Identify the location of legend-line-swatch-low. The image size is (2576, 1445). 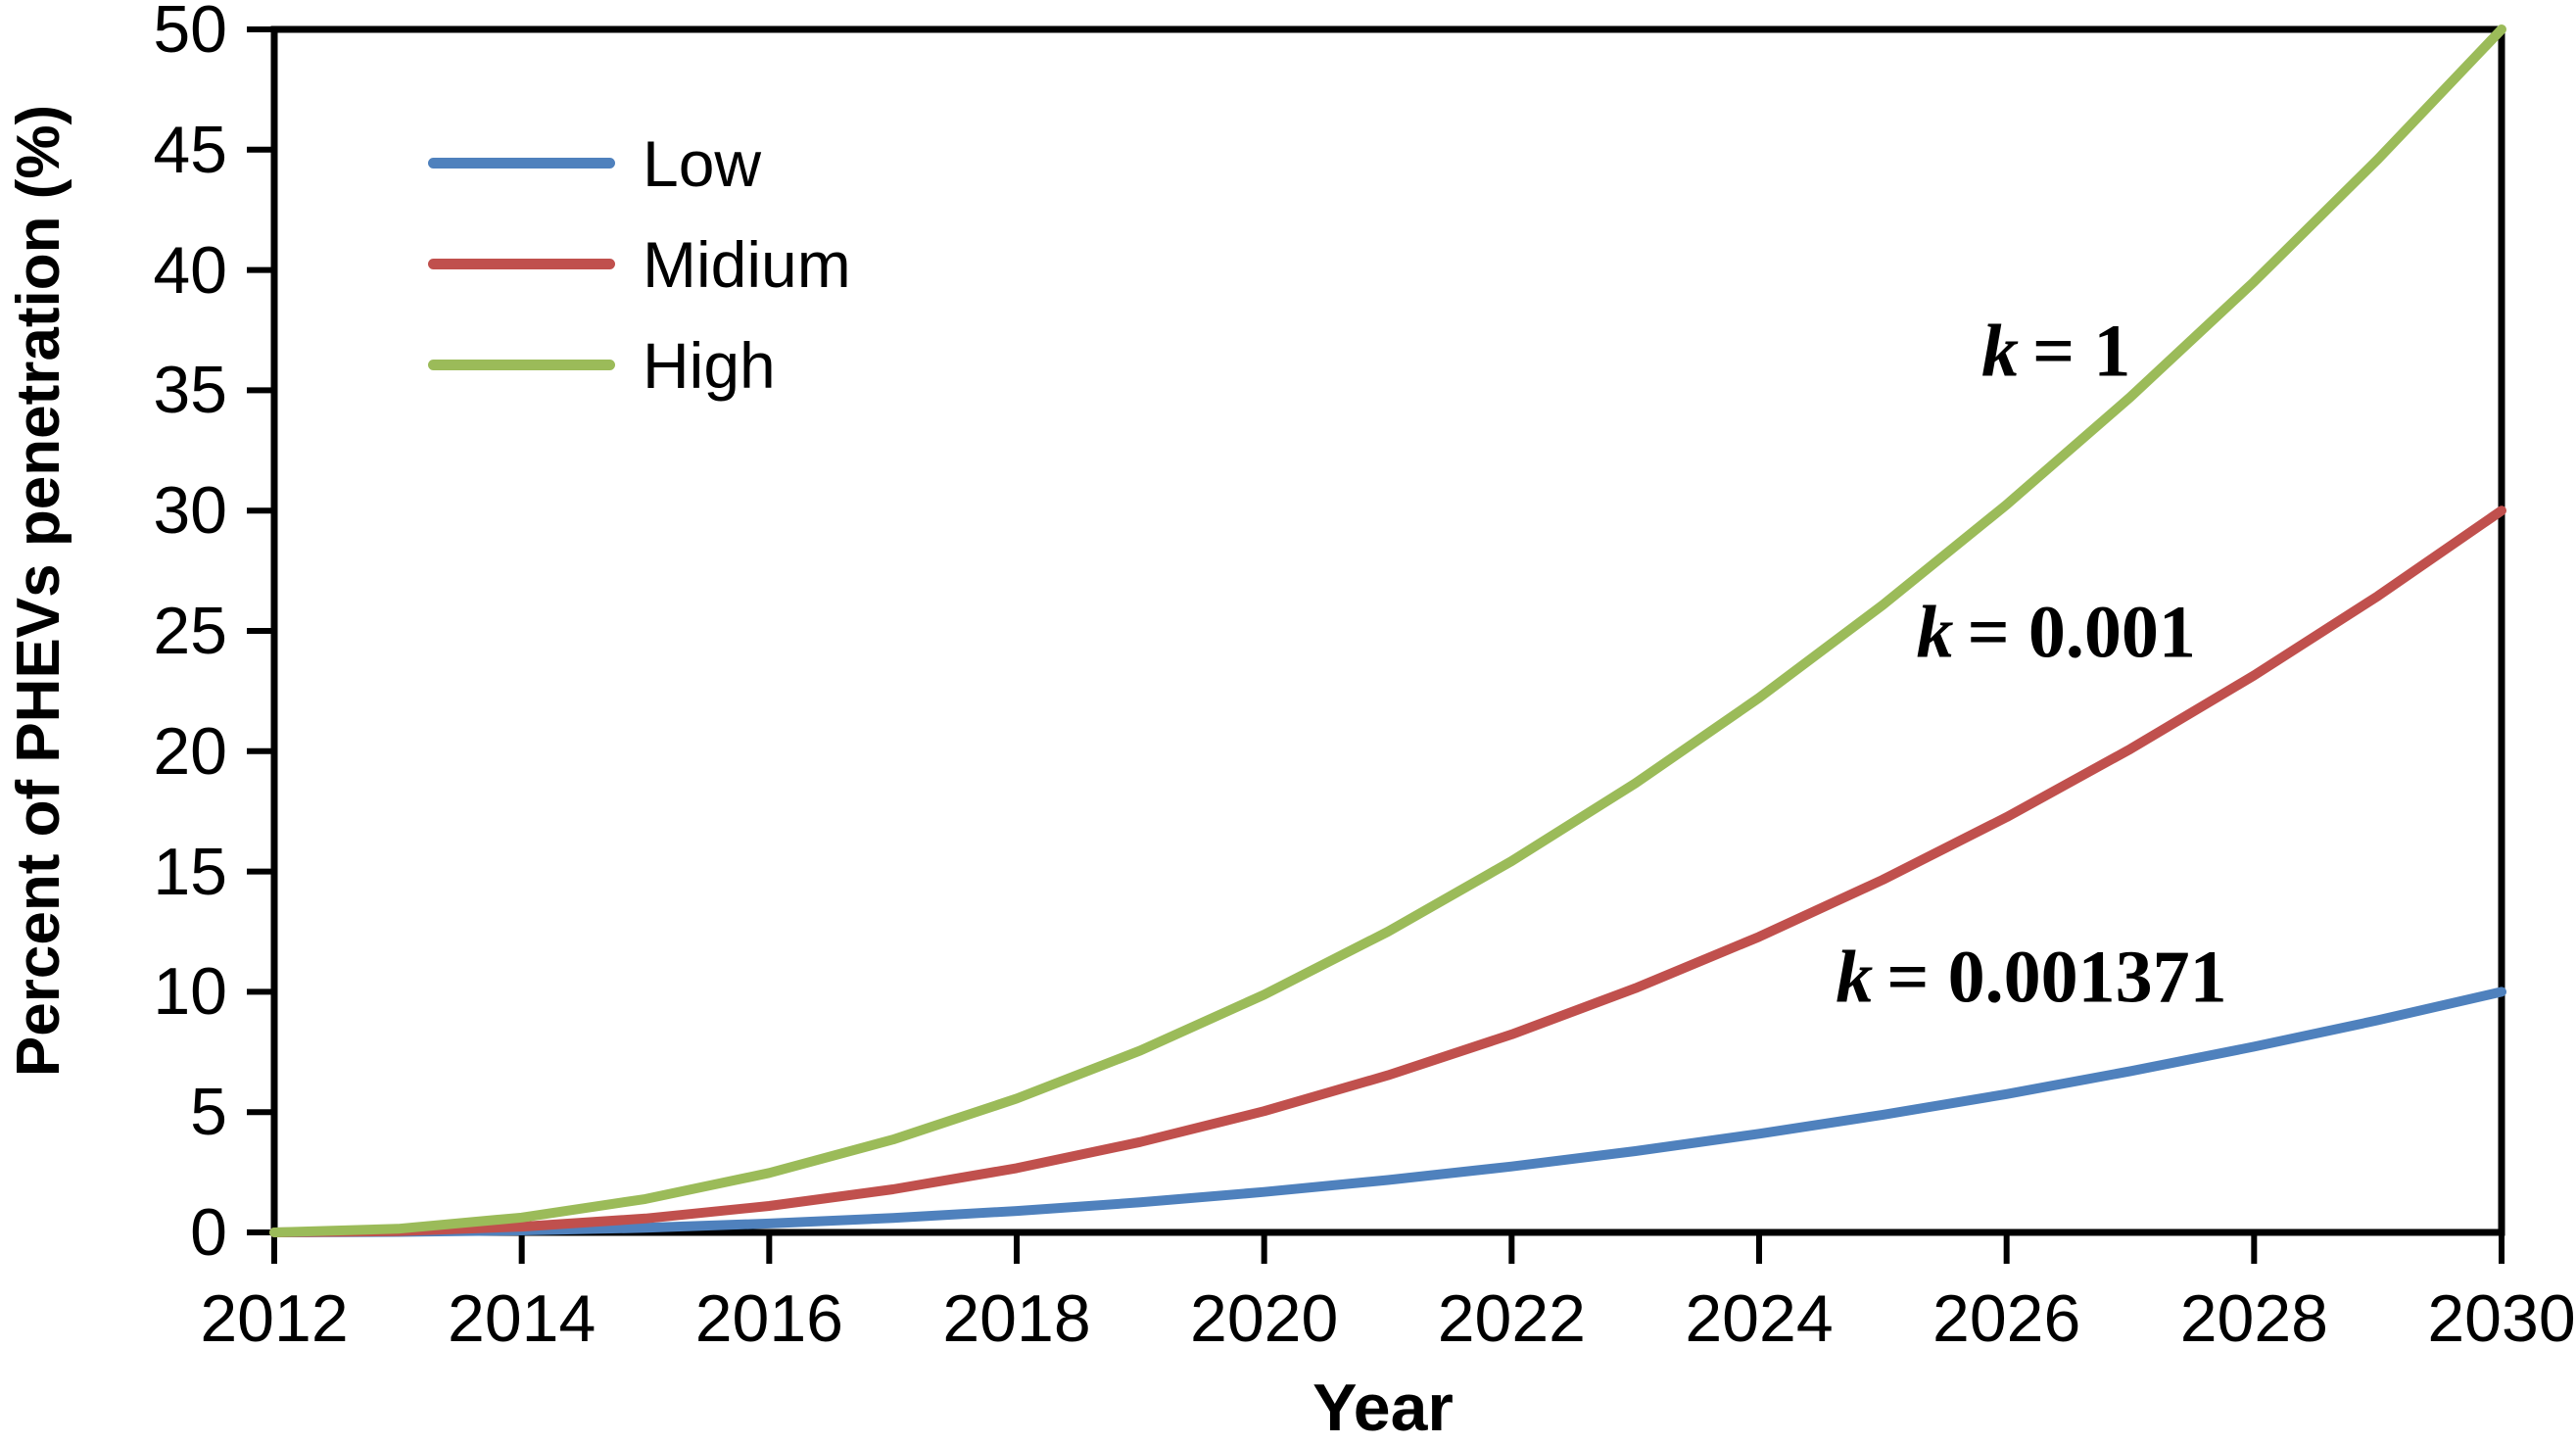
(521, 163).